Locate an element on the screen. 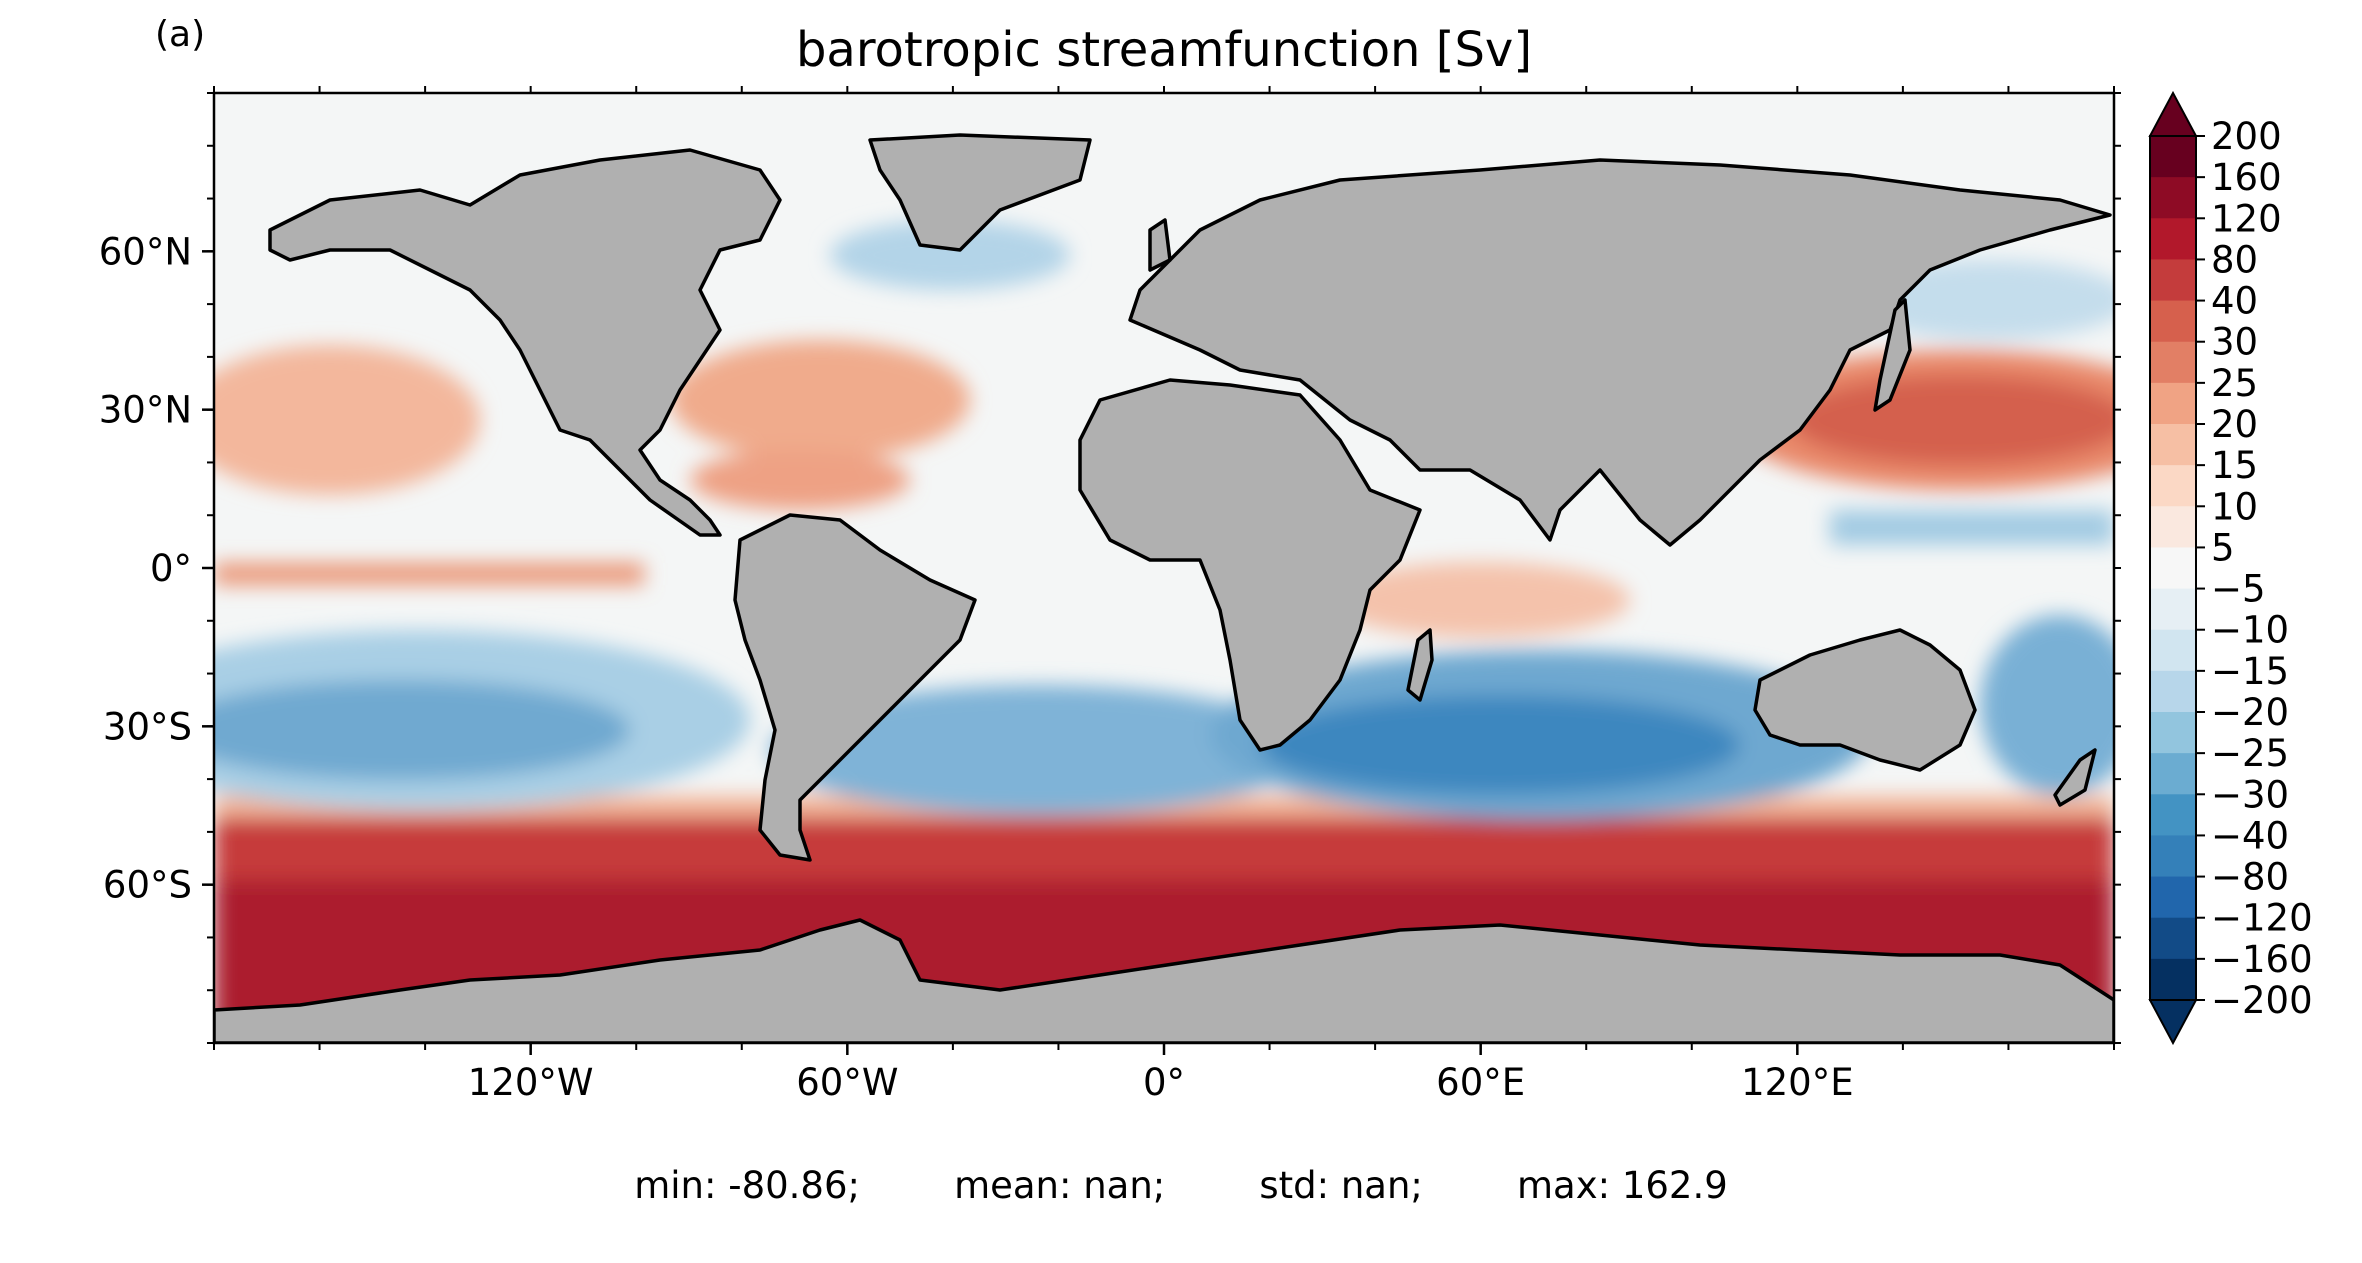  colorbar-tick-label: 25 is located at coordinates (2234, 383).